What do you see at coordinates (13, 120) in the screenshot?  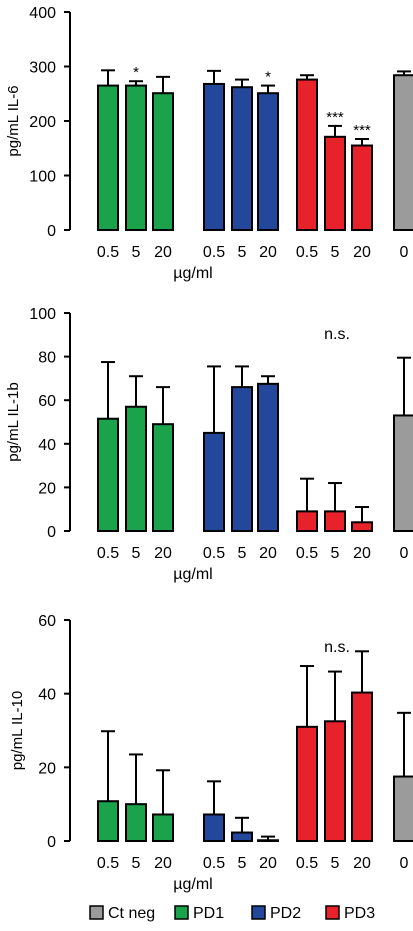 I see `y-axis-label: pg/mL IL-6` at bounding box center [13, 120].